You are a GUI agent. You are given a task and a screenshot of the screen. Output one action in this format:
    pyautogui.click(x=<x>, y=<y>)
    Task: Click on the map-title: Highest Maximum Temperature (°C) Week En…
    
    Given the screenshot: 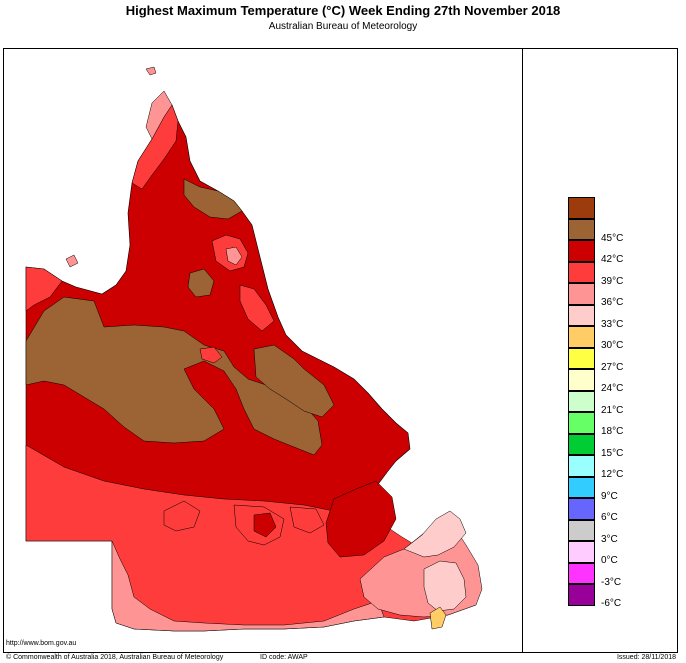 What is the action you would take?
    pyautogui.click(x=343, y=10)
    